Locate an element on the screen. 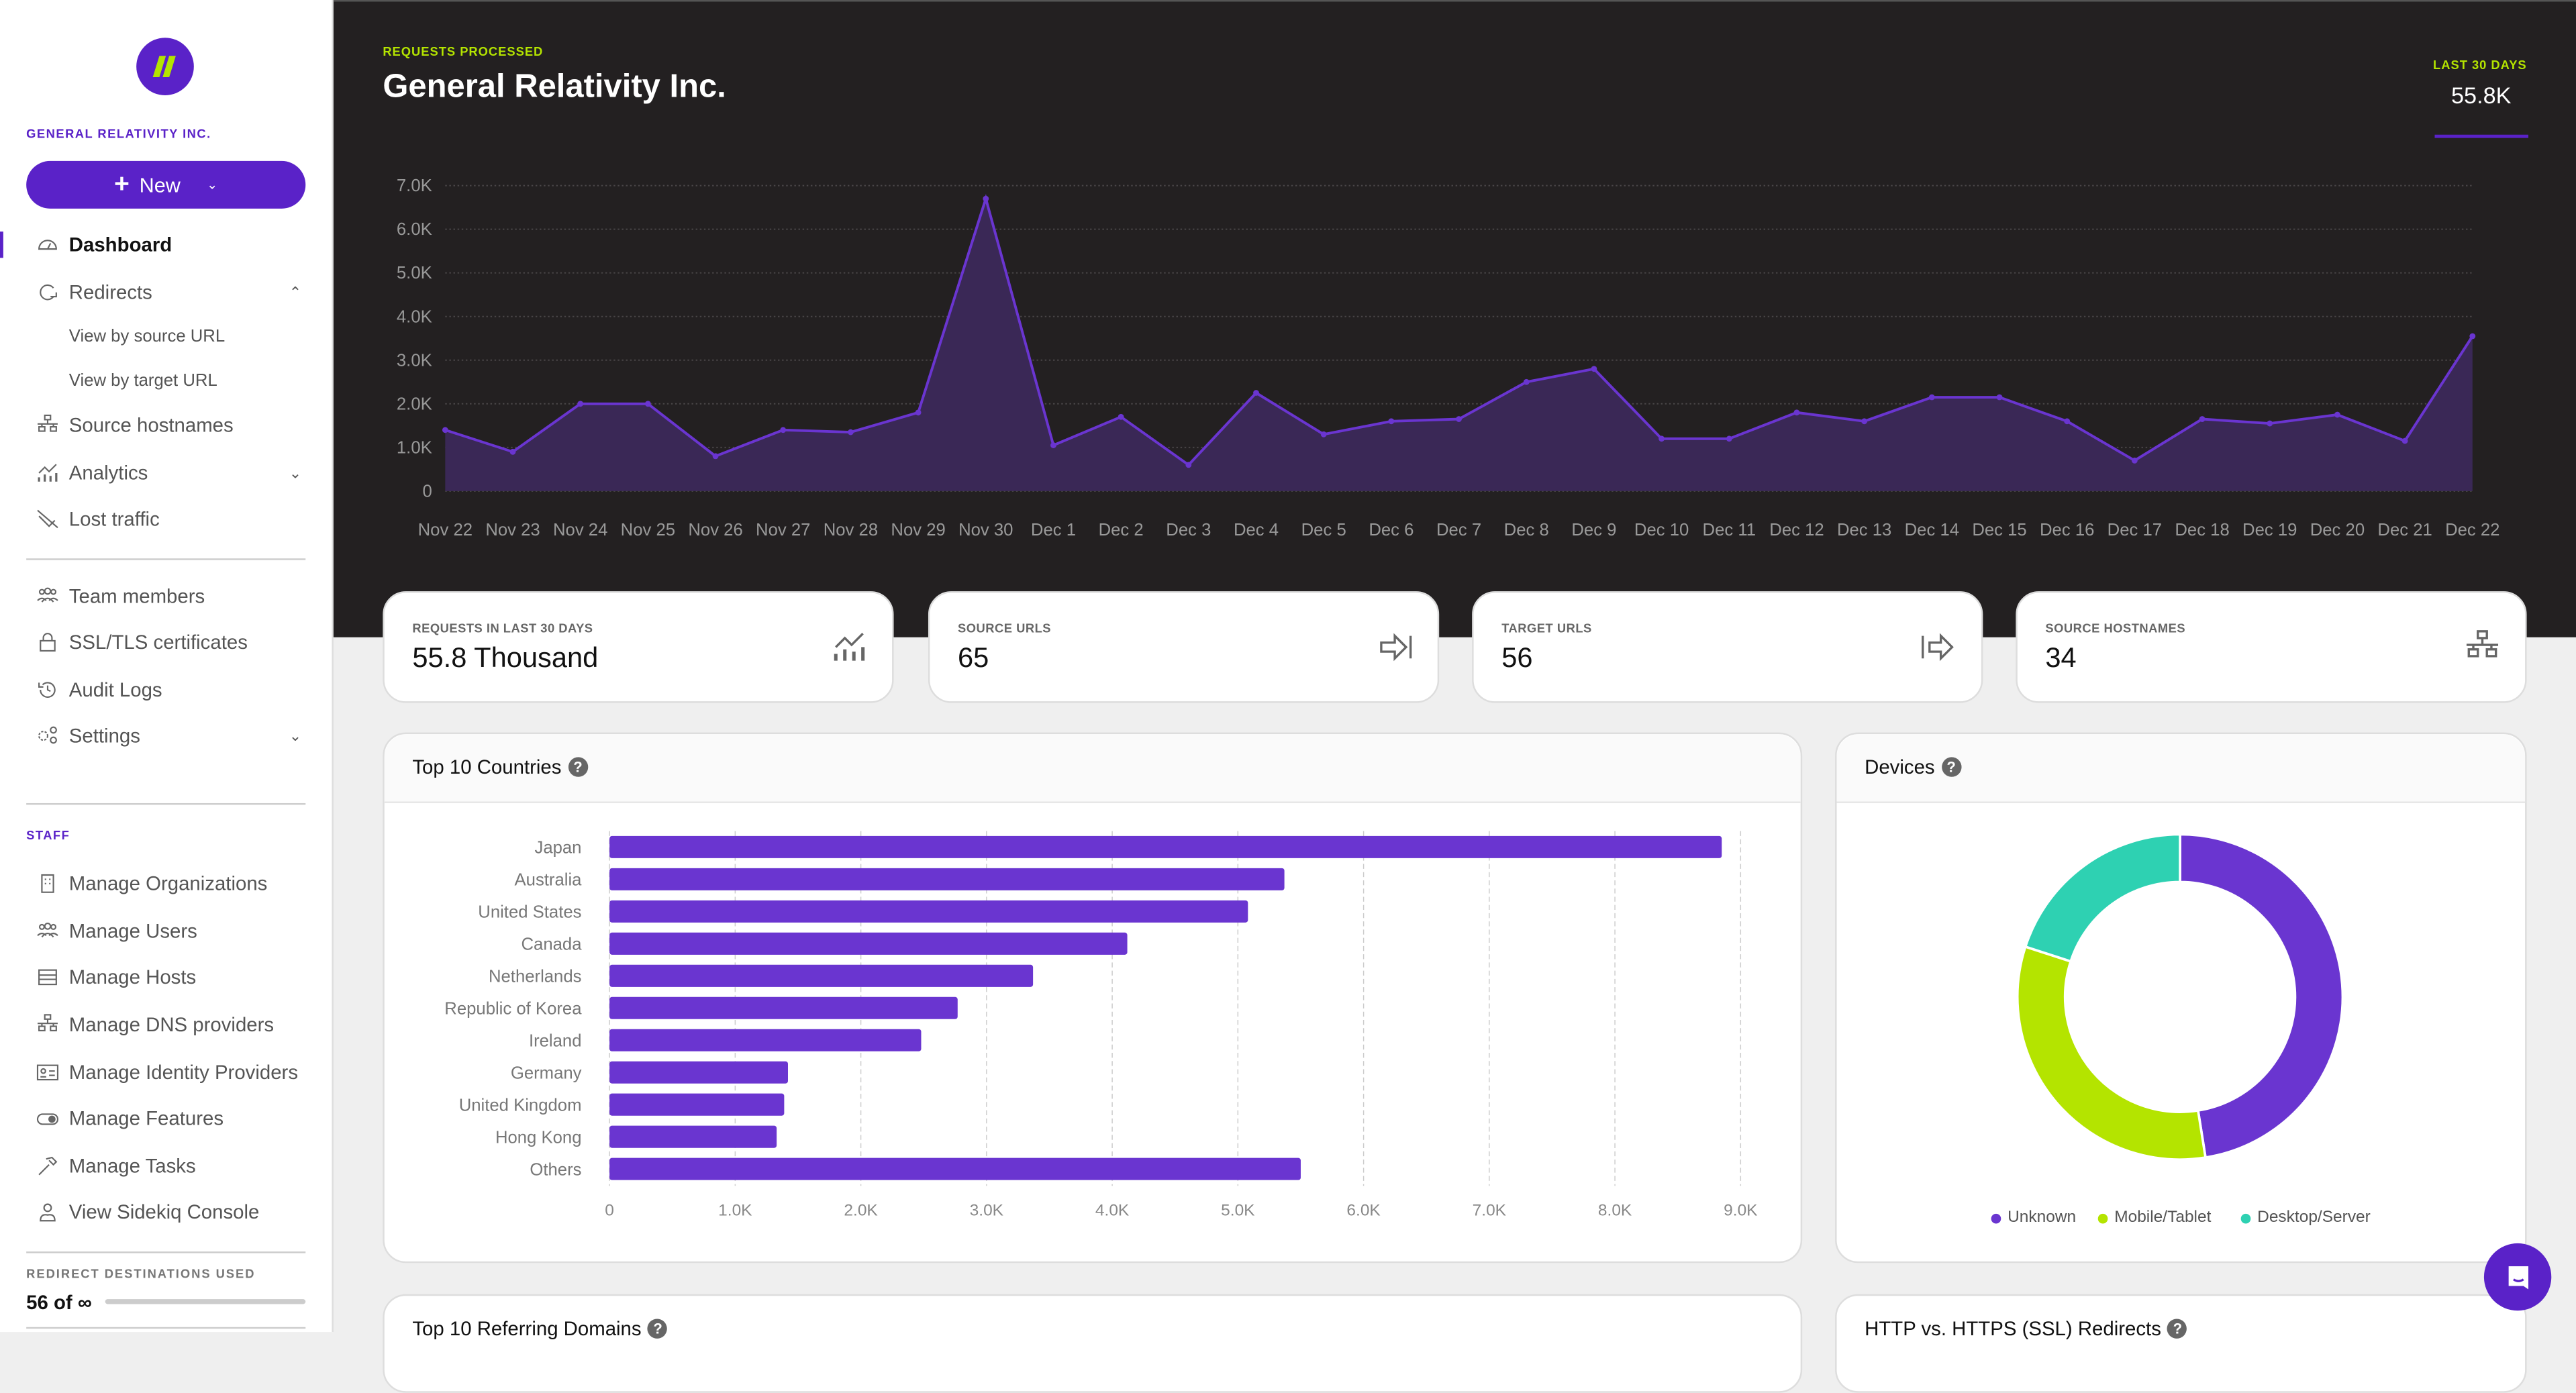 The height and width of the screenshot is (1393, 2576). sidebar-item-label: View by target URL is located at coordinates (142, 381).